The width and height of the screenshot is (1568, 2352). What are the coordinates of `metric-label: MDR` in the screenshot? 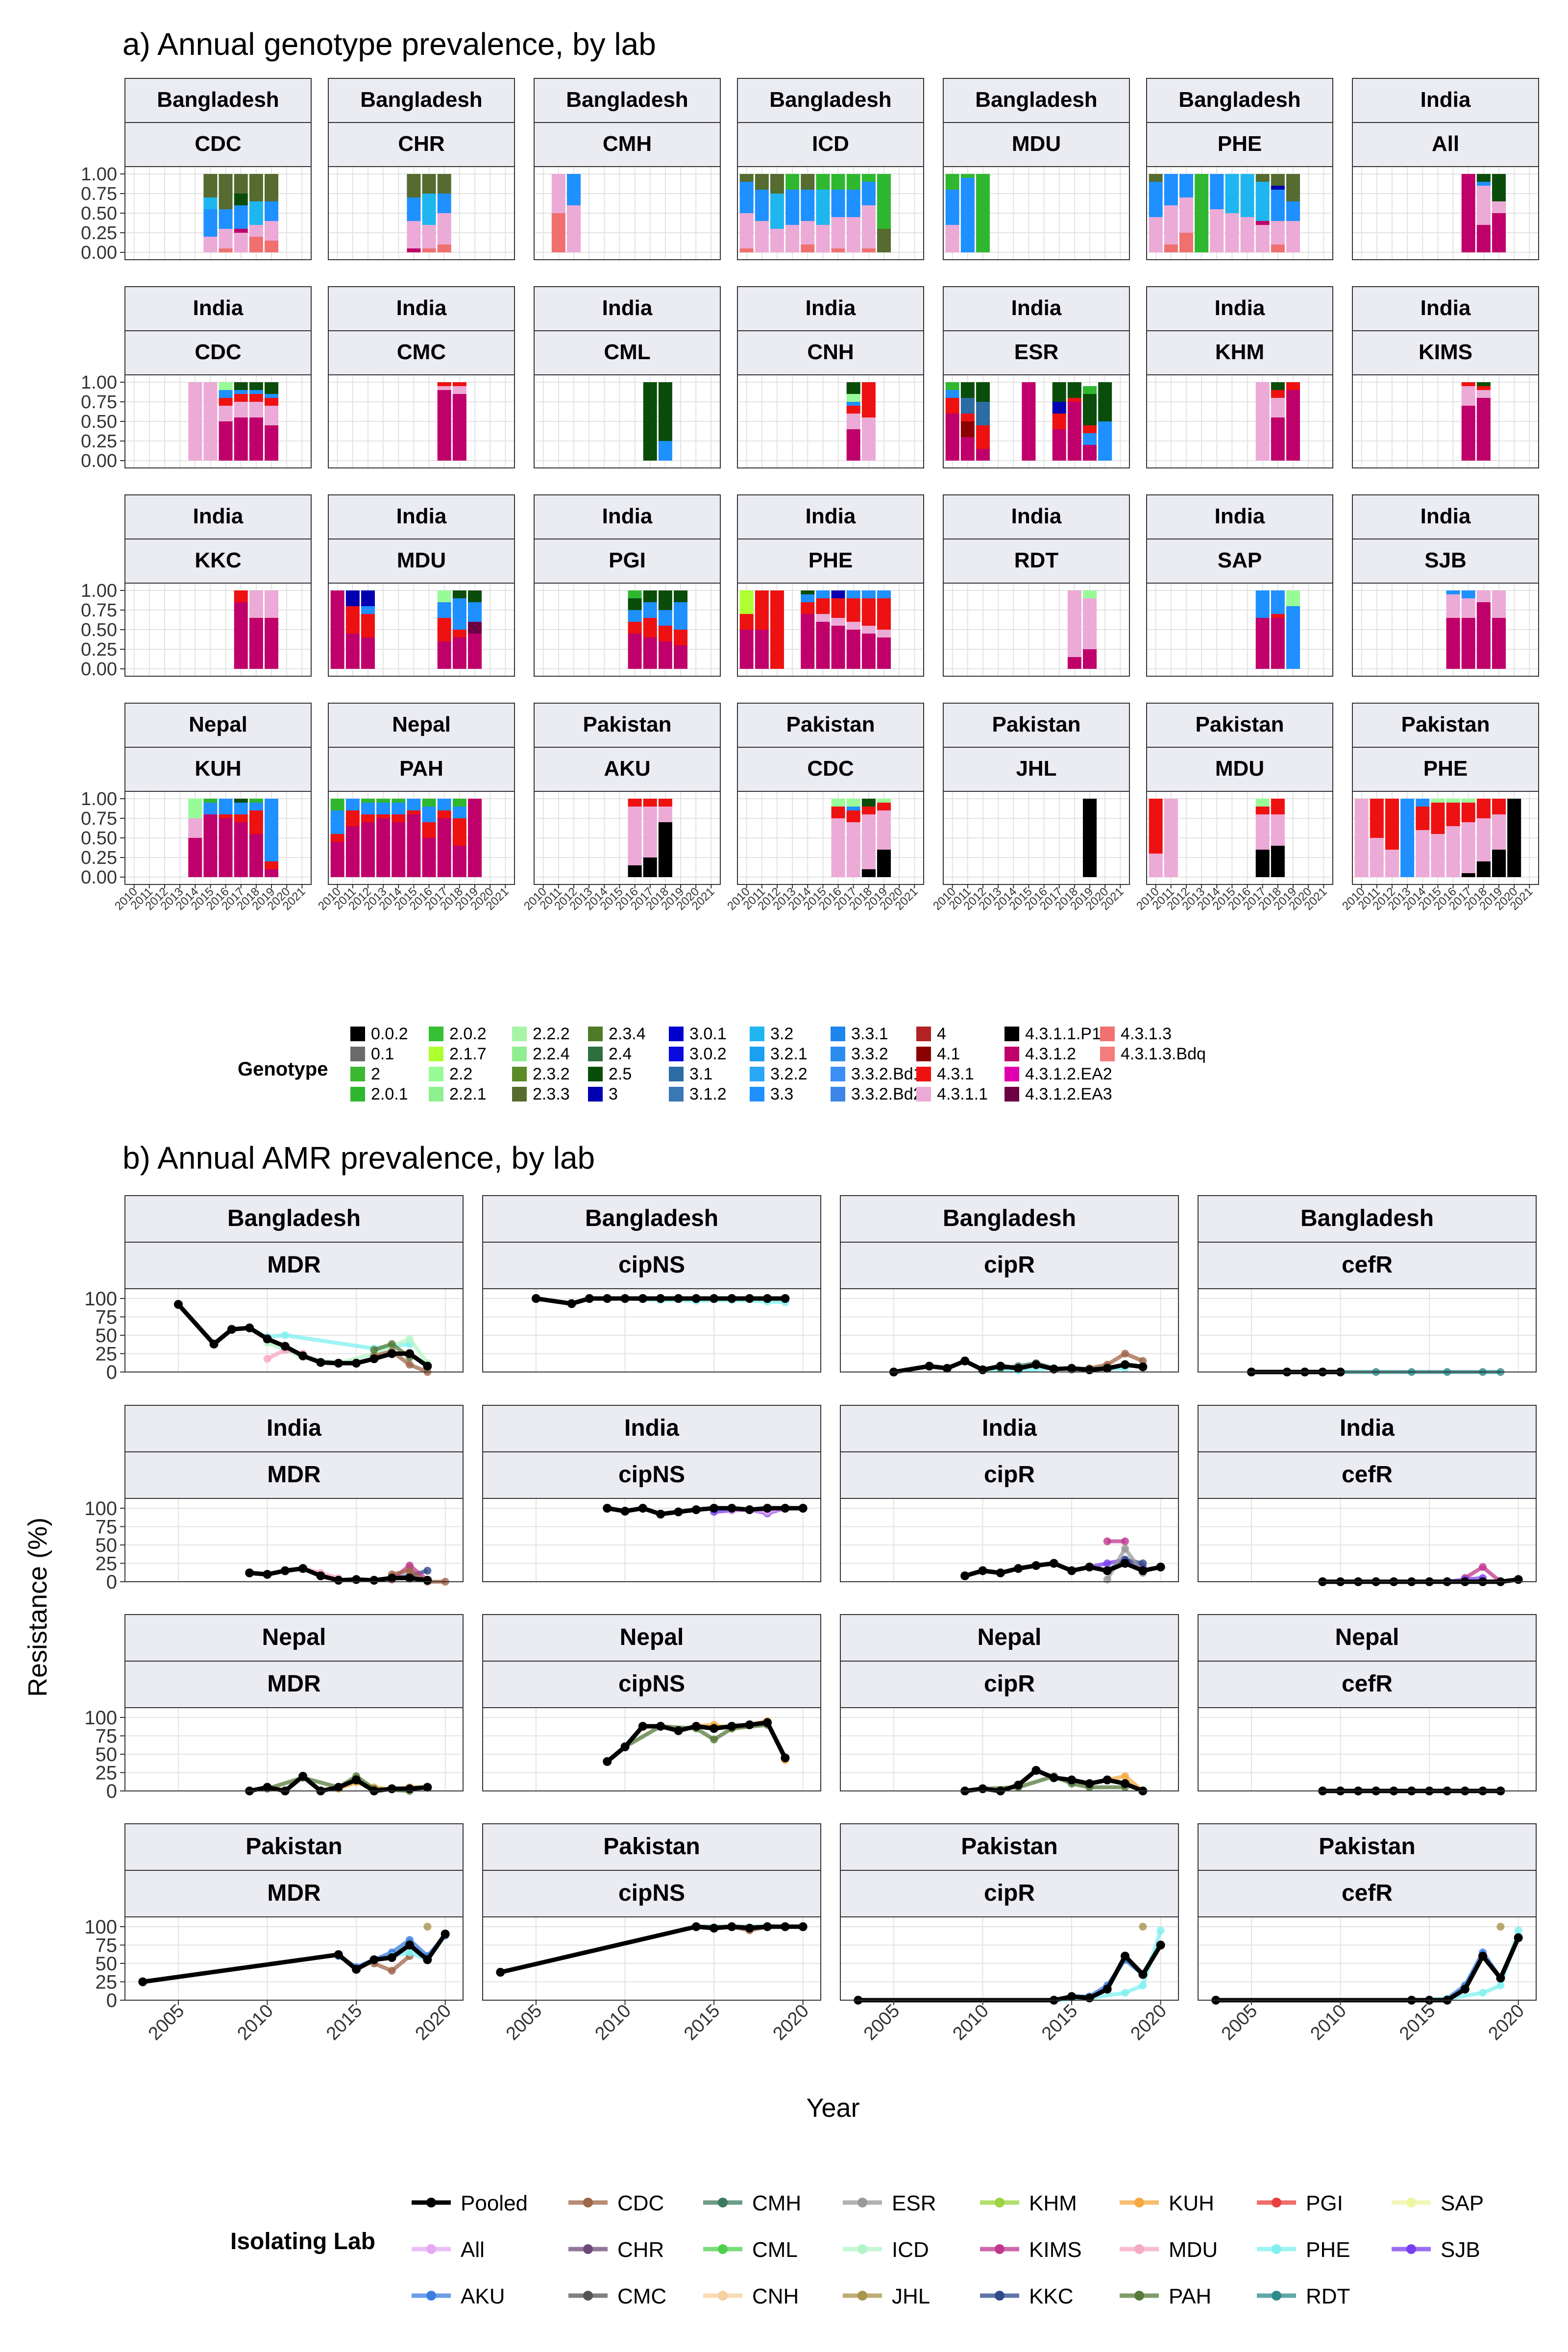 It's located at (293, 1265).